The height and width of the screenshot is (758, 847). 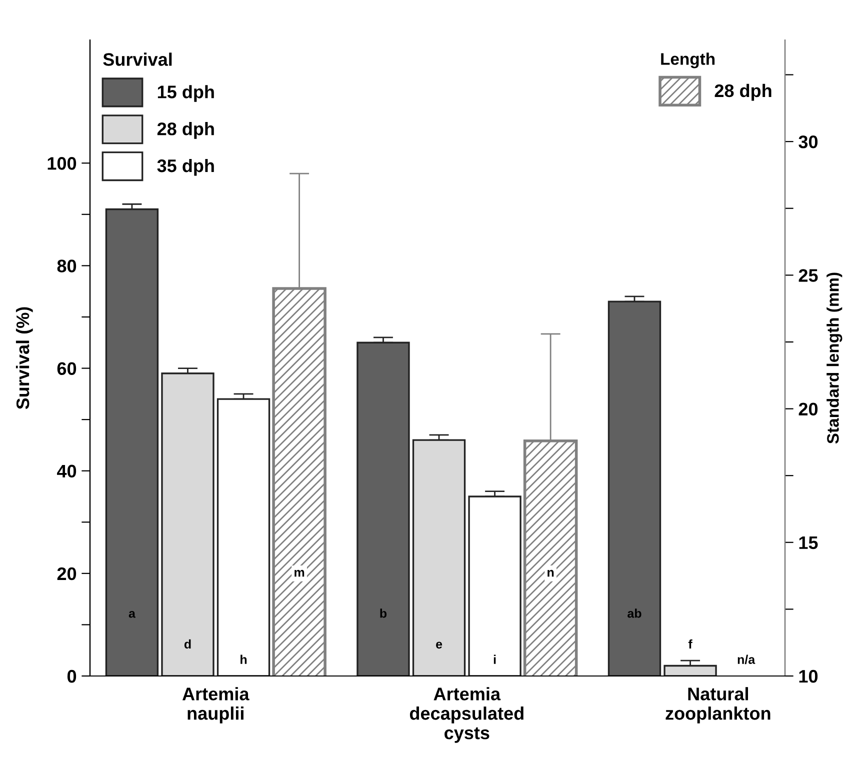 What do you see at coordinates (690, 643) in the screenshot?
I see `data-label: f` at bounding box center [690, 643].